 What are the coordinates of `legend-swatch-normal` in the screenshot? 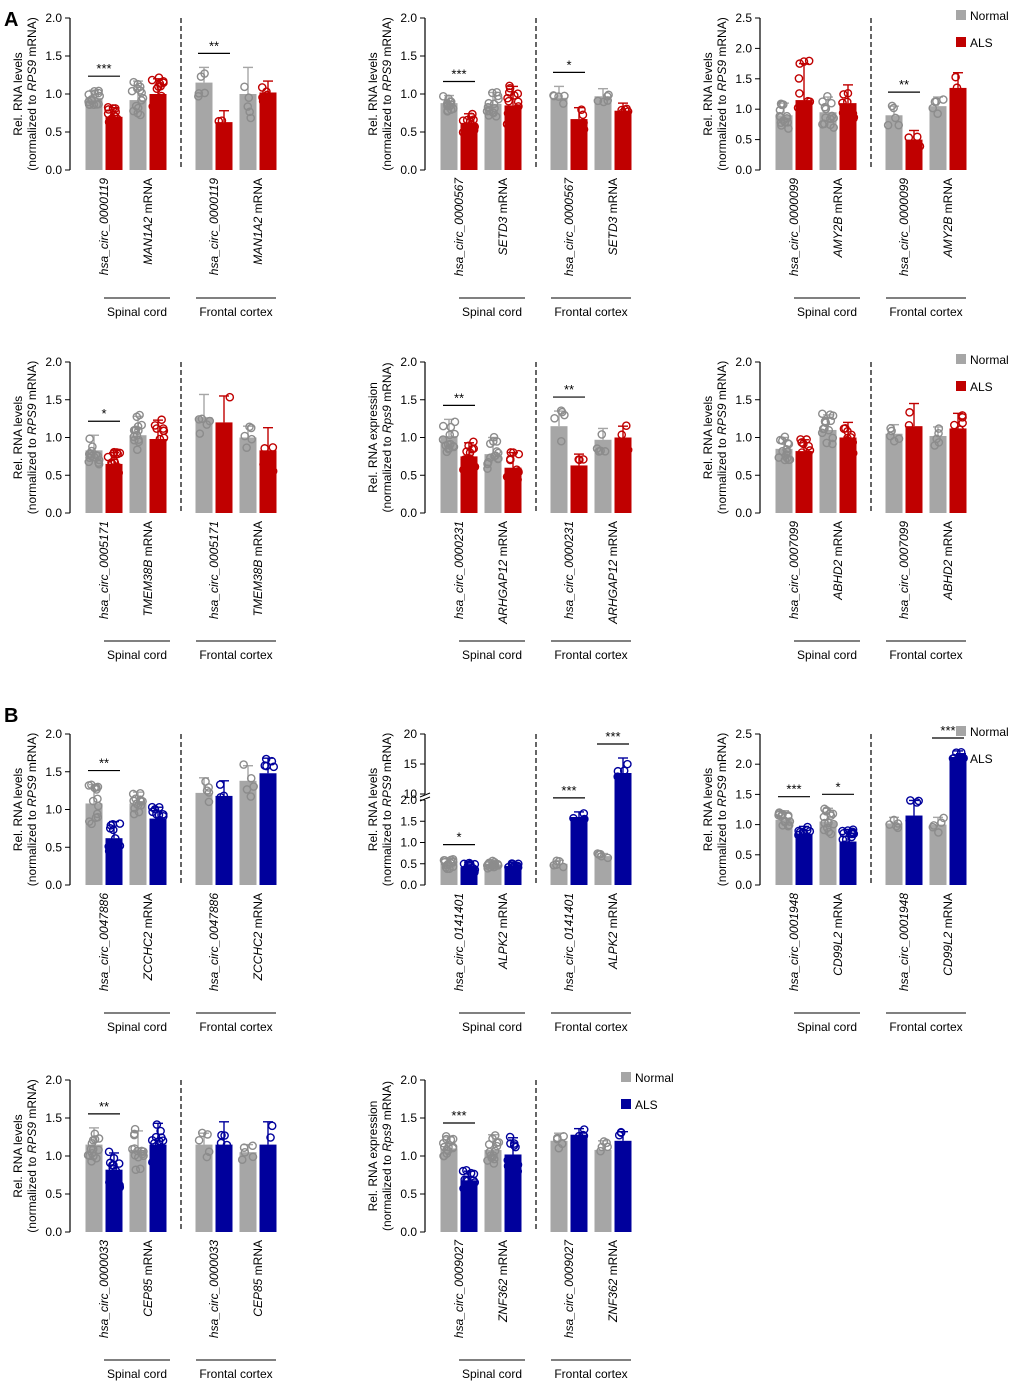 It's located at (961, 731).